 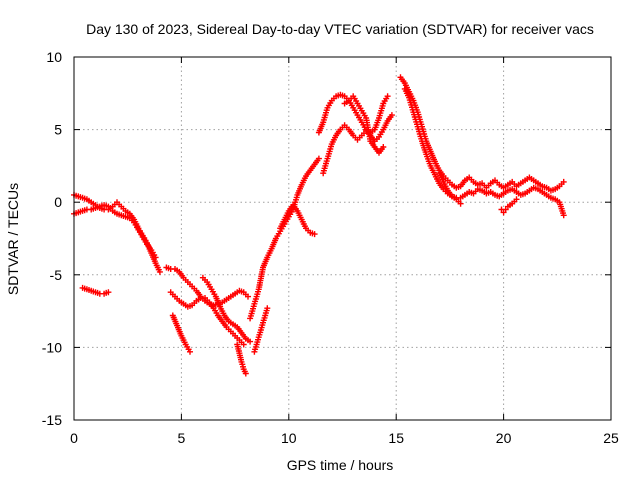 What do you see at coordinates (297, 220) in the screenshot?
I see `series-arc11` at bounding box center [297, 220].